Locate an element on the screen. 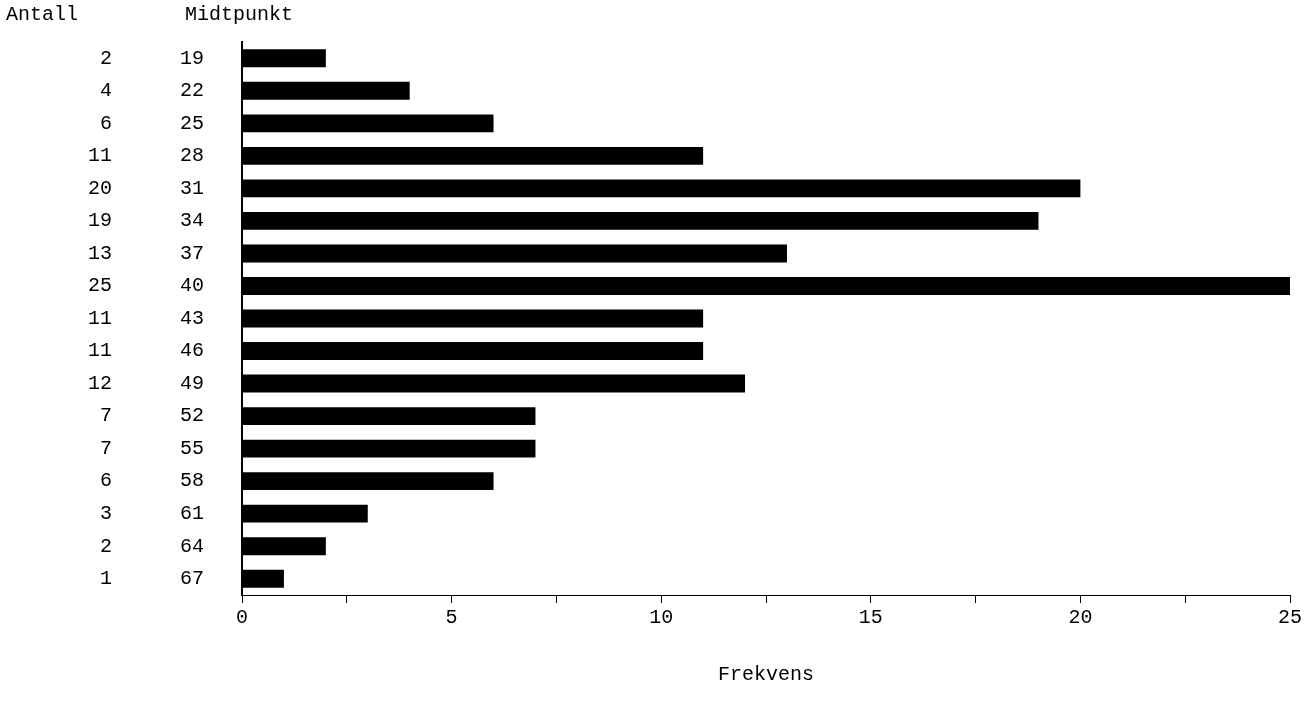 The image size is (1312, 711). x-tick-label: 20 is located at coordinates (1080, 618).